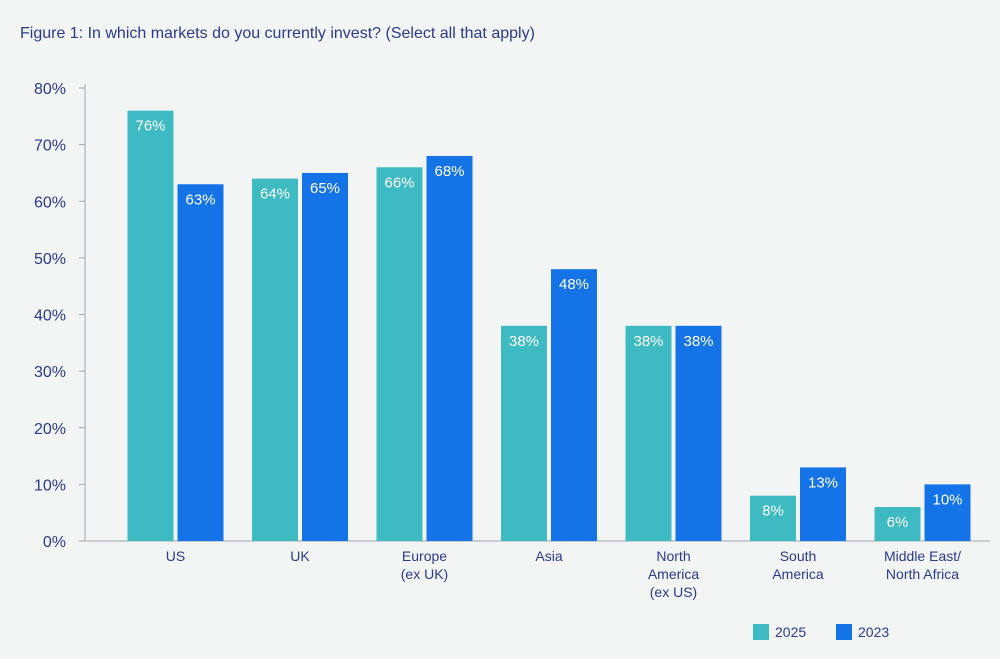 Image resolution: width=1000 pixels, height=659 pixels. What do you see at coordinates (275, 194) in the screenshot?
I see `data-label: 64%` at bounding box center [275, 194].